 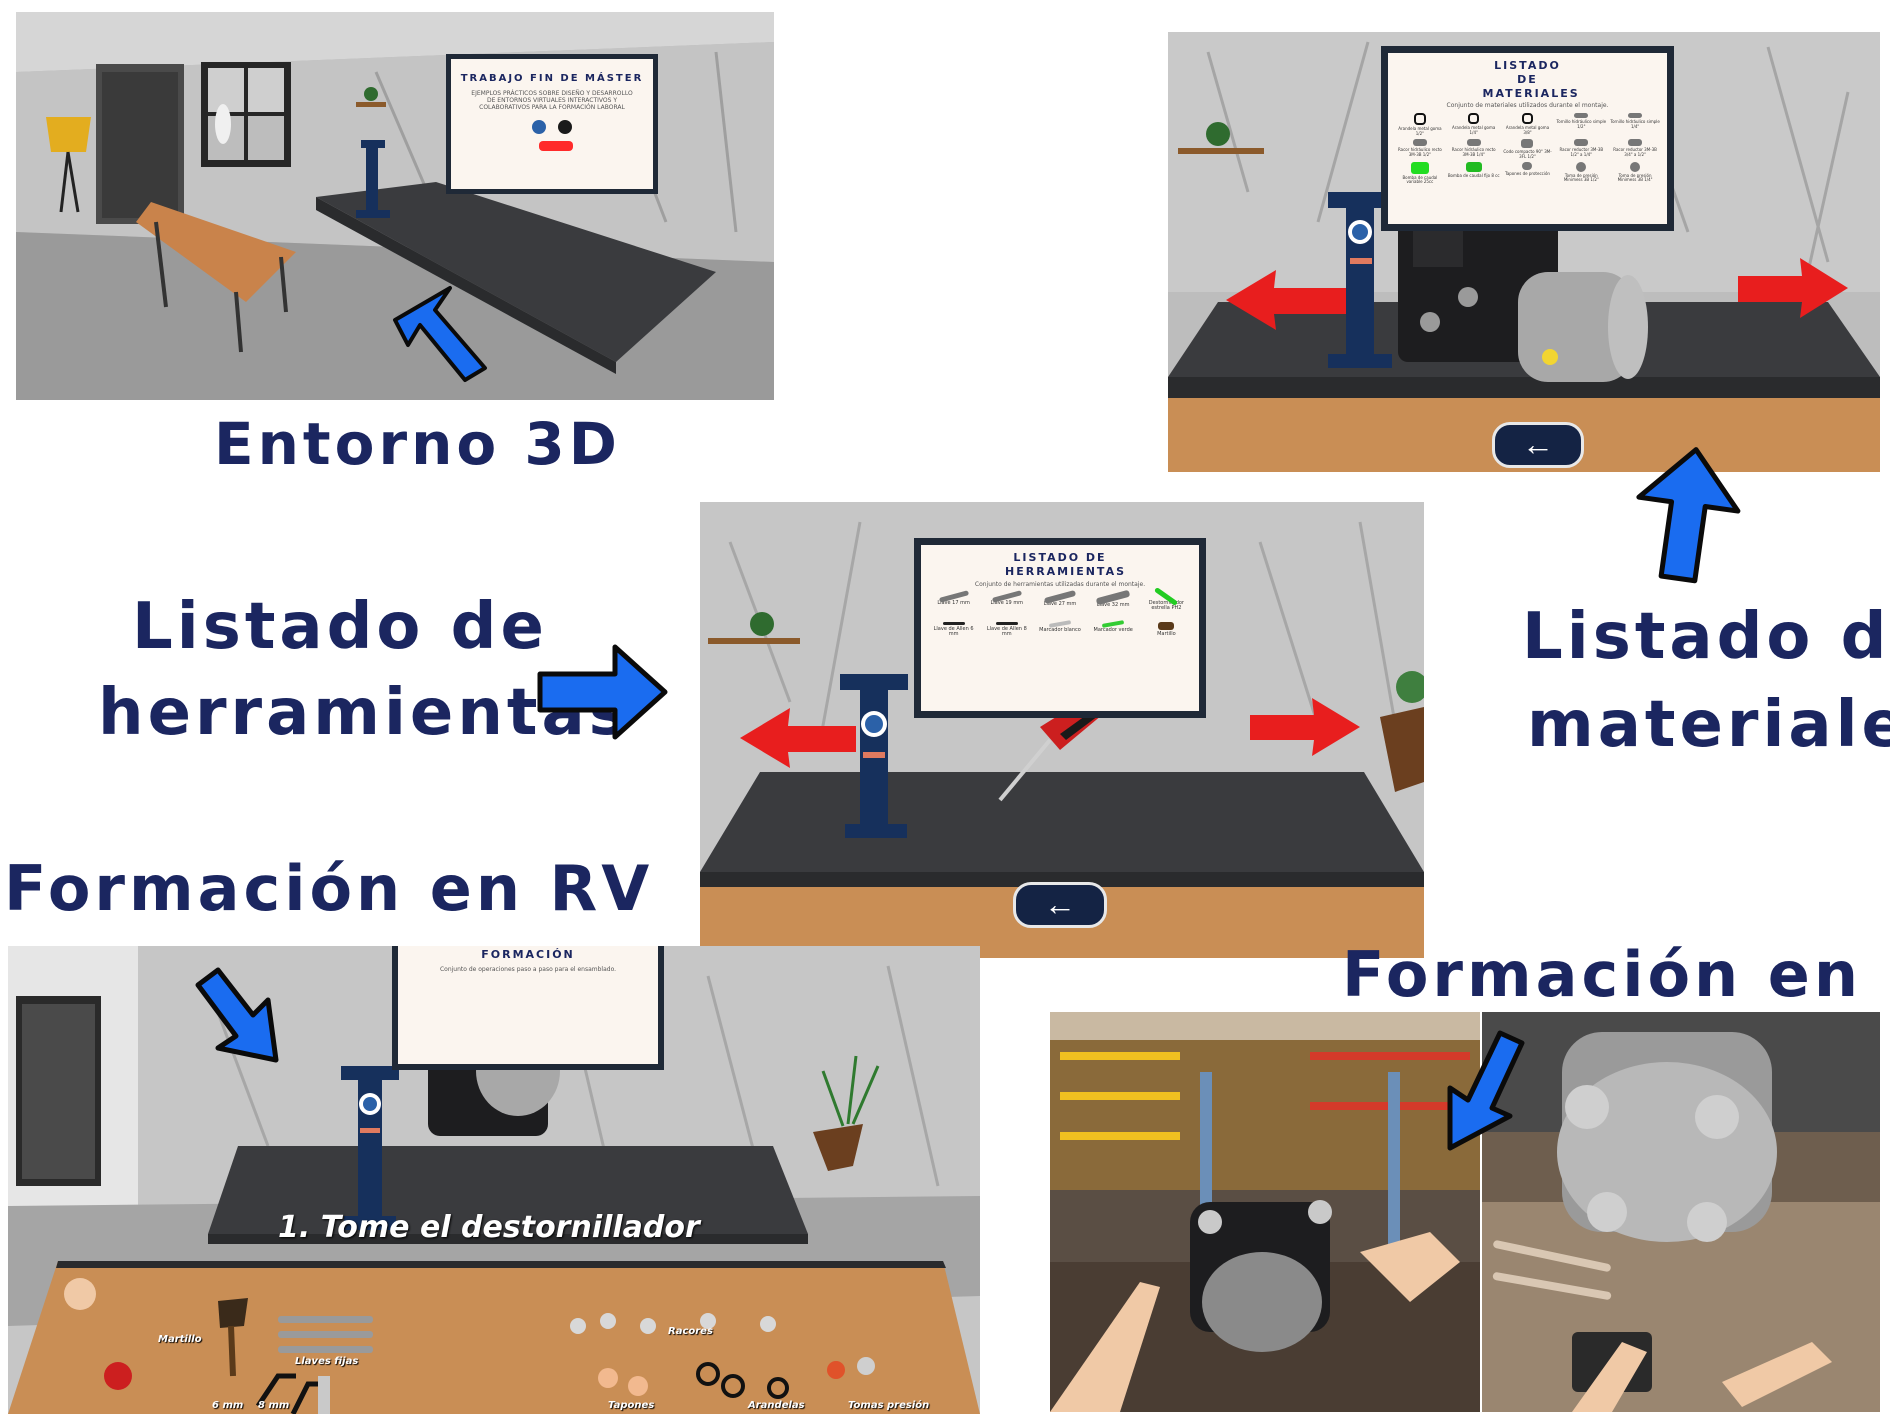 What do you see at coordinates (690, 1331) in the screenshot?
I see `tool-label-racores: Racores` at bounding box center [690, 1331].